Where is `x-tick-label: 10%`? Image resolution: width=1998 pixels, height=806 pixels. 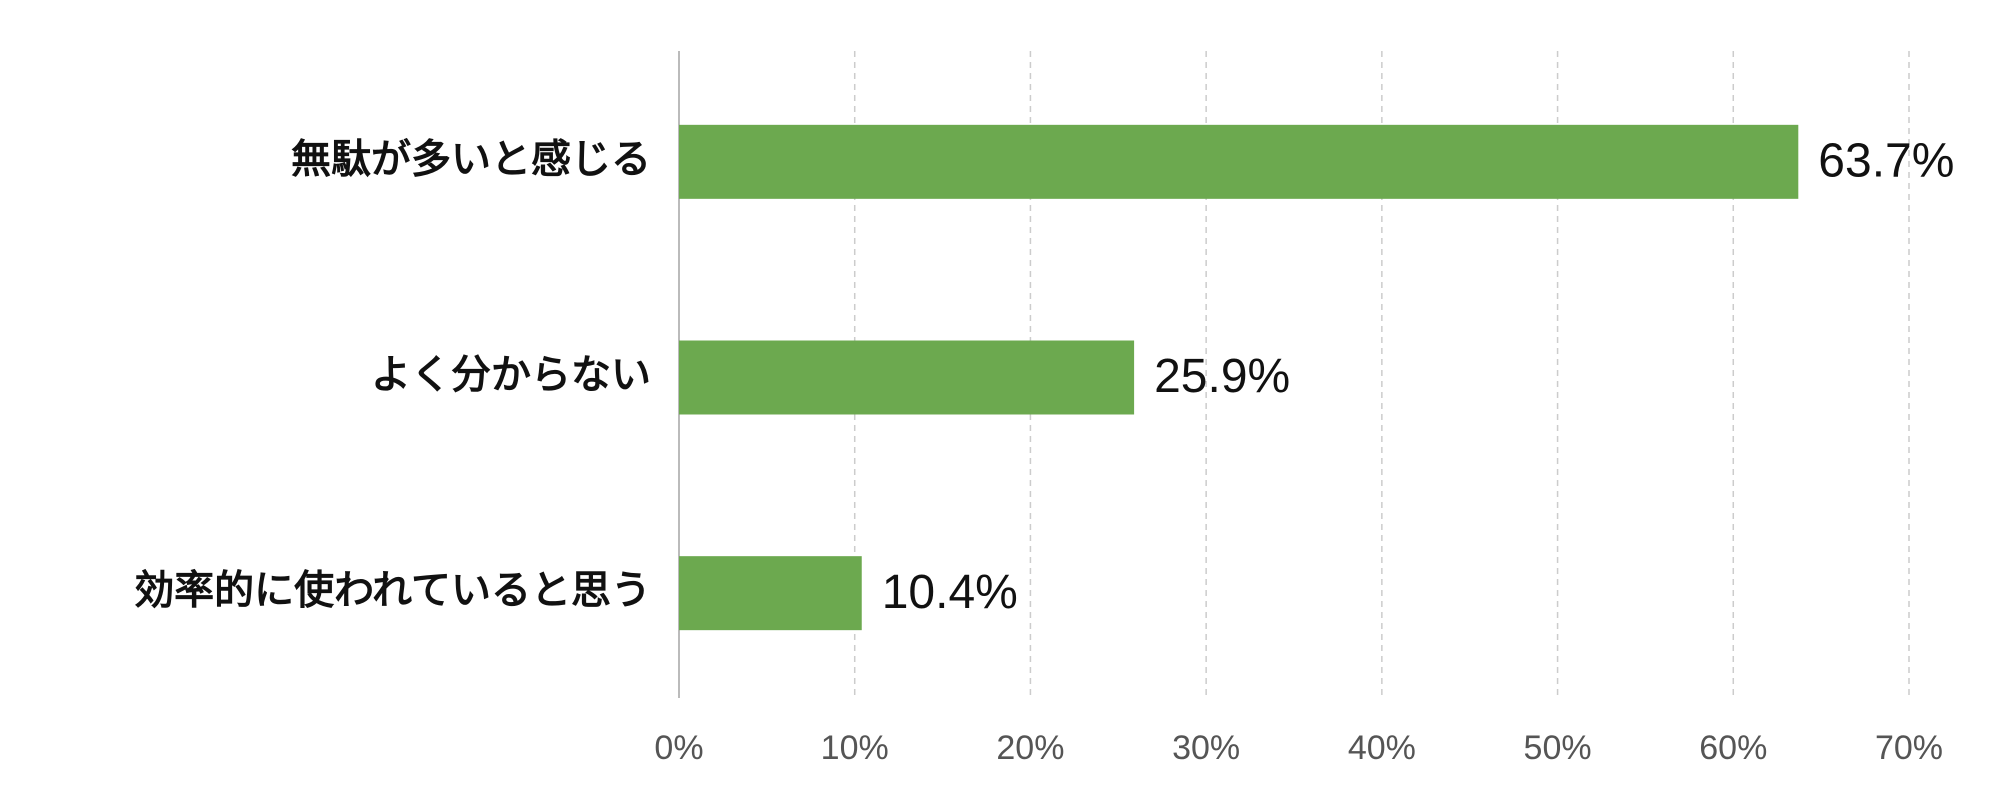 x-tick-label: 10% is located at coordinates (855, 748).